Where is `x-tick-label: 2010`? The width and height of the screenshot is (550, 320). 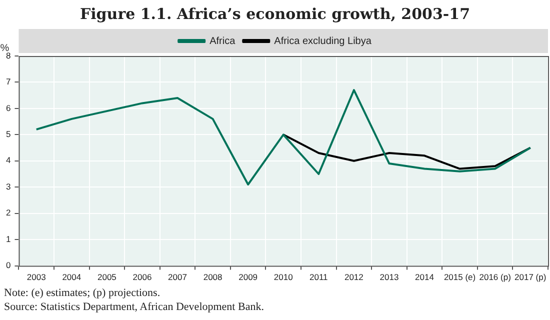 x-tick-label: 2010 is located at coordinates (284, 277).